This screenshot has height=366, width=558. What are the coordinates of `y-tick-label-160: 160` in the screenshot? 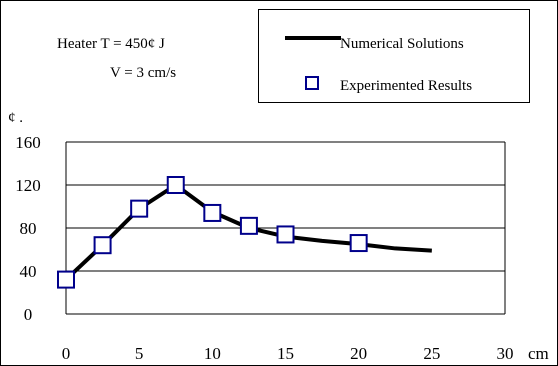 It's located at (28, 142).